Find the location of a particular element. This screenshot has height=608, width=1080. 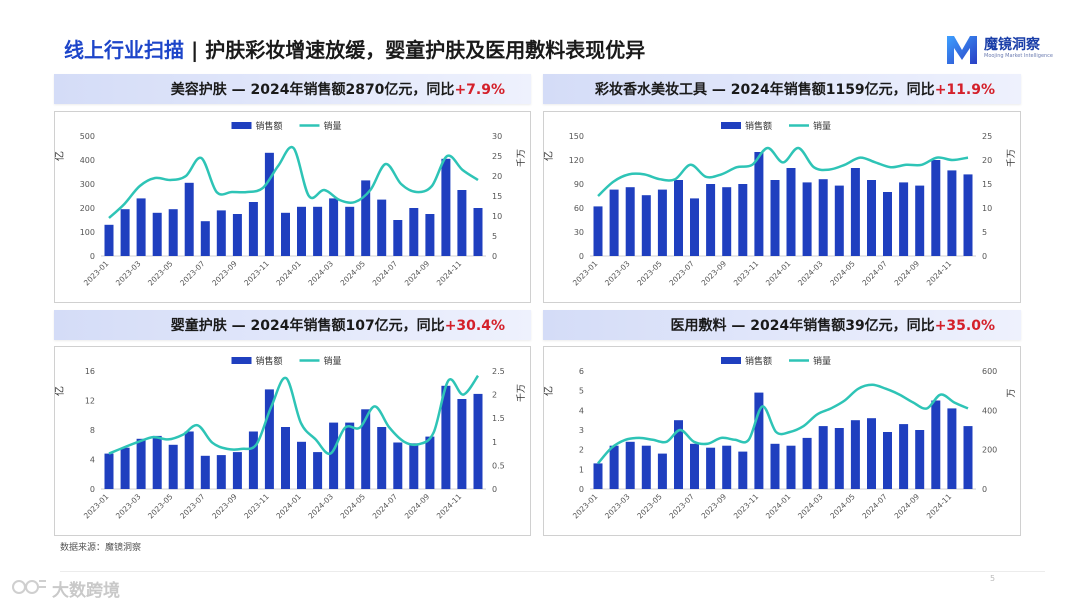

y-left-tick-label: 2 is located at coordinates (581, 450).